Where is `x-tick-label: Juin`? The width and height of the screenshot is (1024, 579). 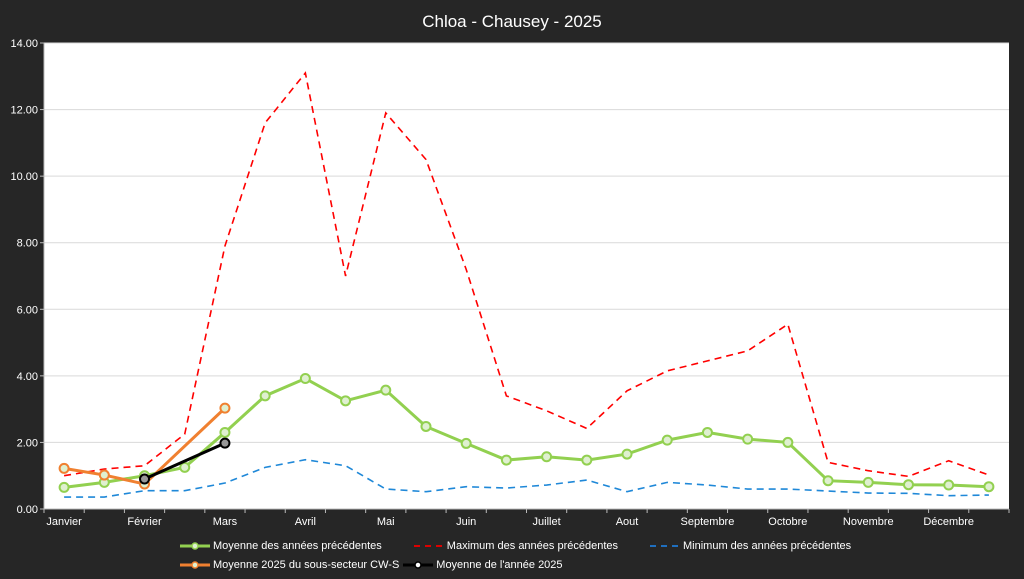
x-tick-label: Juin is located at coordinates (466, 522).